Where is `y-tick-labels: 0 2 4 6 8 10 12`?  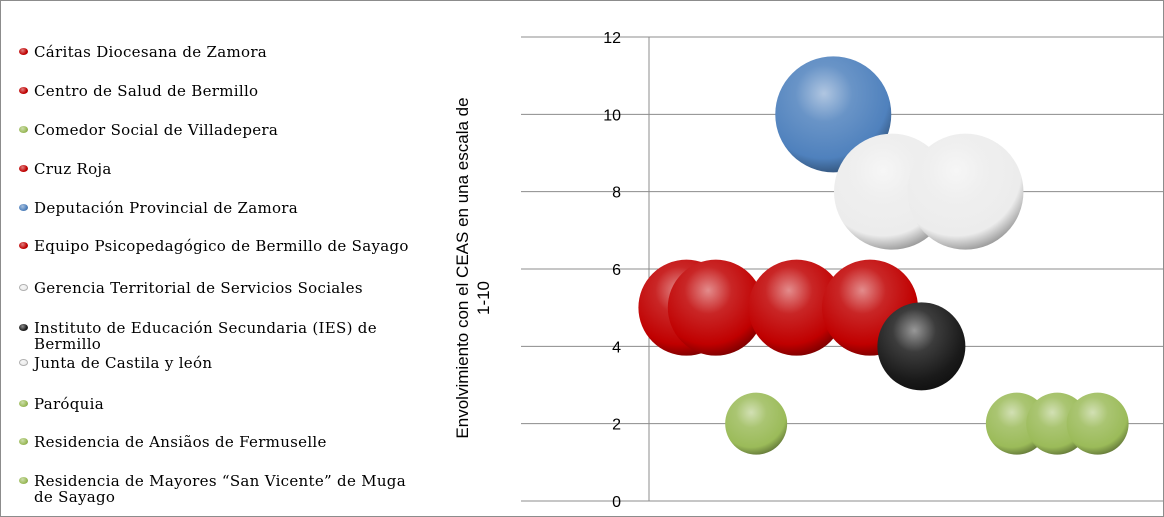
y-tick-labels: 0 2 4 6 8 10 12 is located at coordinates (612, 270).